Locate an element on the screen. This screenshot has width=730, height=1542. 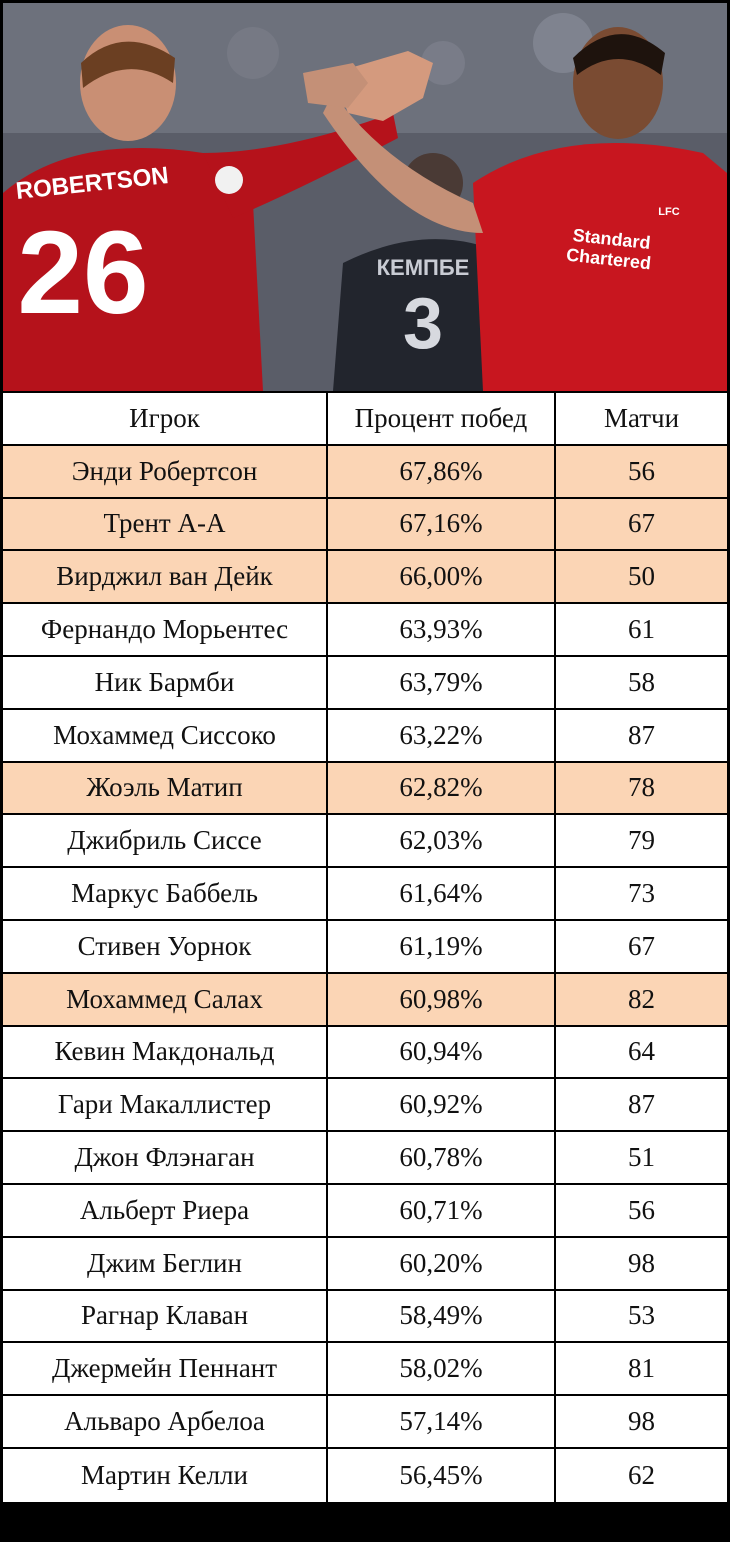
table-row: Ник Бармби 63,79% 58 is located at coordinates (365, 683).